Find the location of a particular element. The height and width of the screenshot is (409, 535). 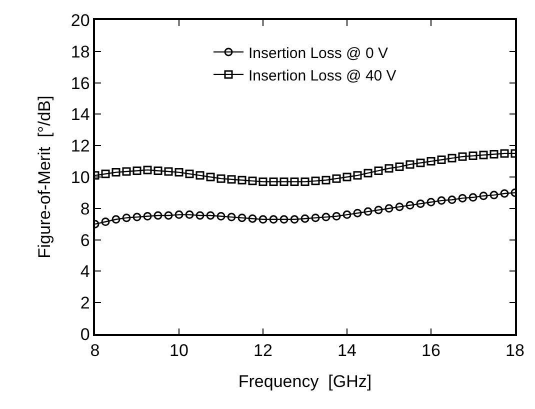

y-tick-label: 2 is located at coordinates (85, 303).